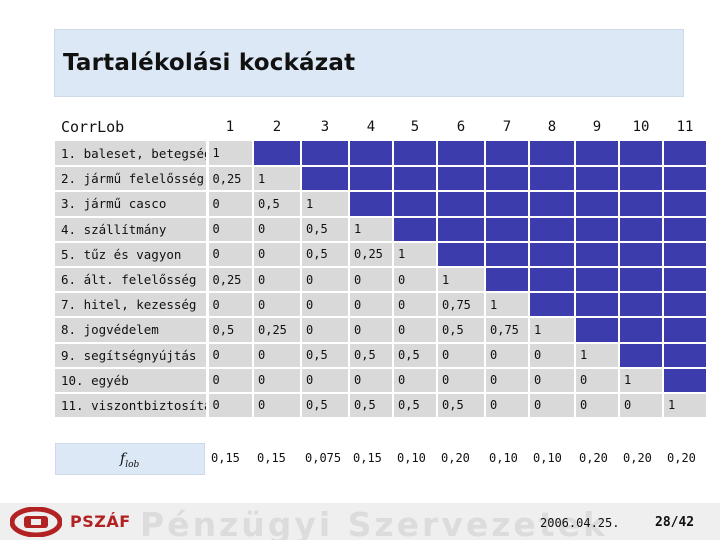 The height and width of the screenshot is (540, 720). Describe the element at coordinates (132, 179) in the screenshot. I see `row-label: 2. jármű felelősség` at that location.